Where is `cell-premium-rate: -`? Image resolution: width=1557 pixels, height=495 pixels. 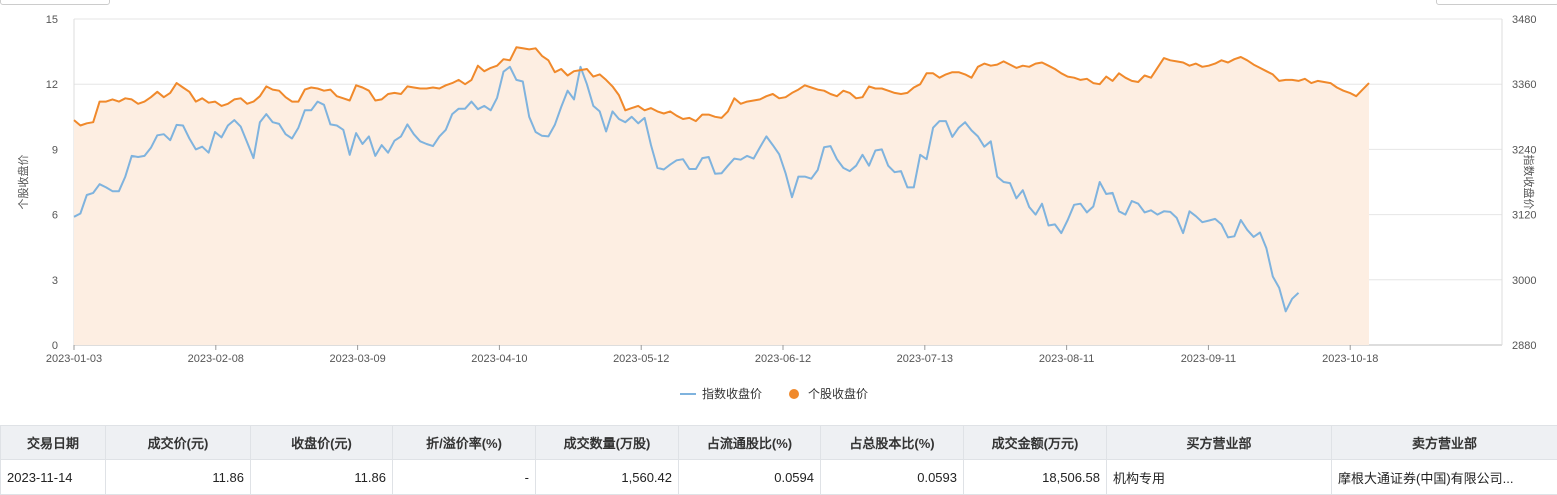
cell-premium-rate: - is located at coordinates (464, 477).